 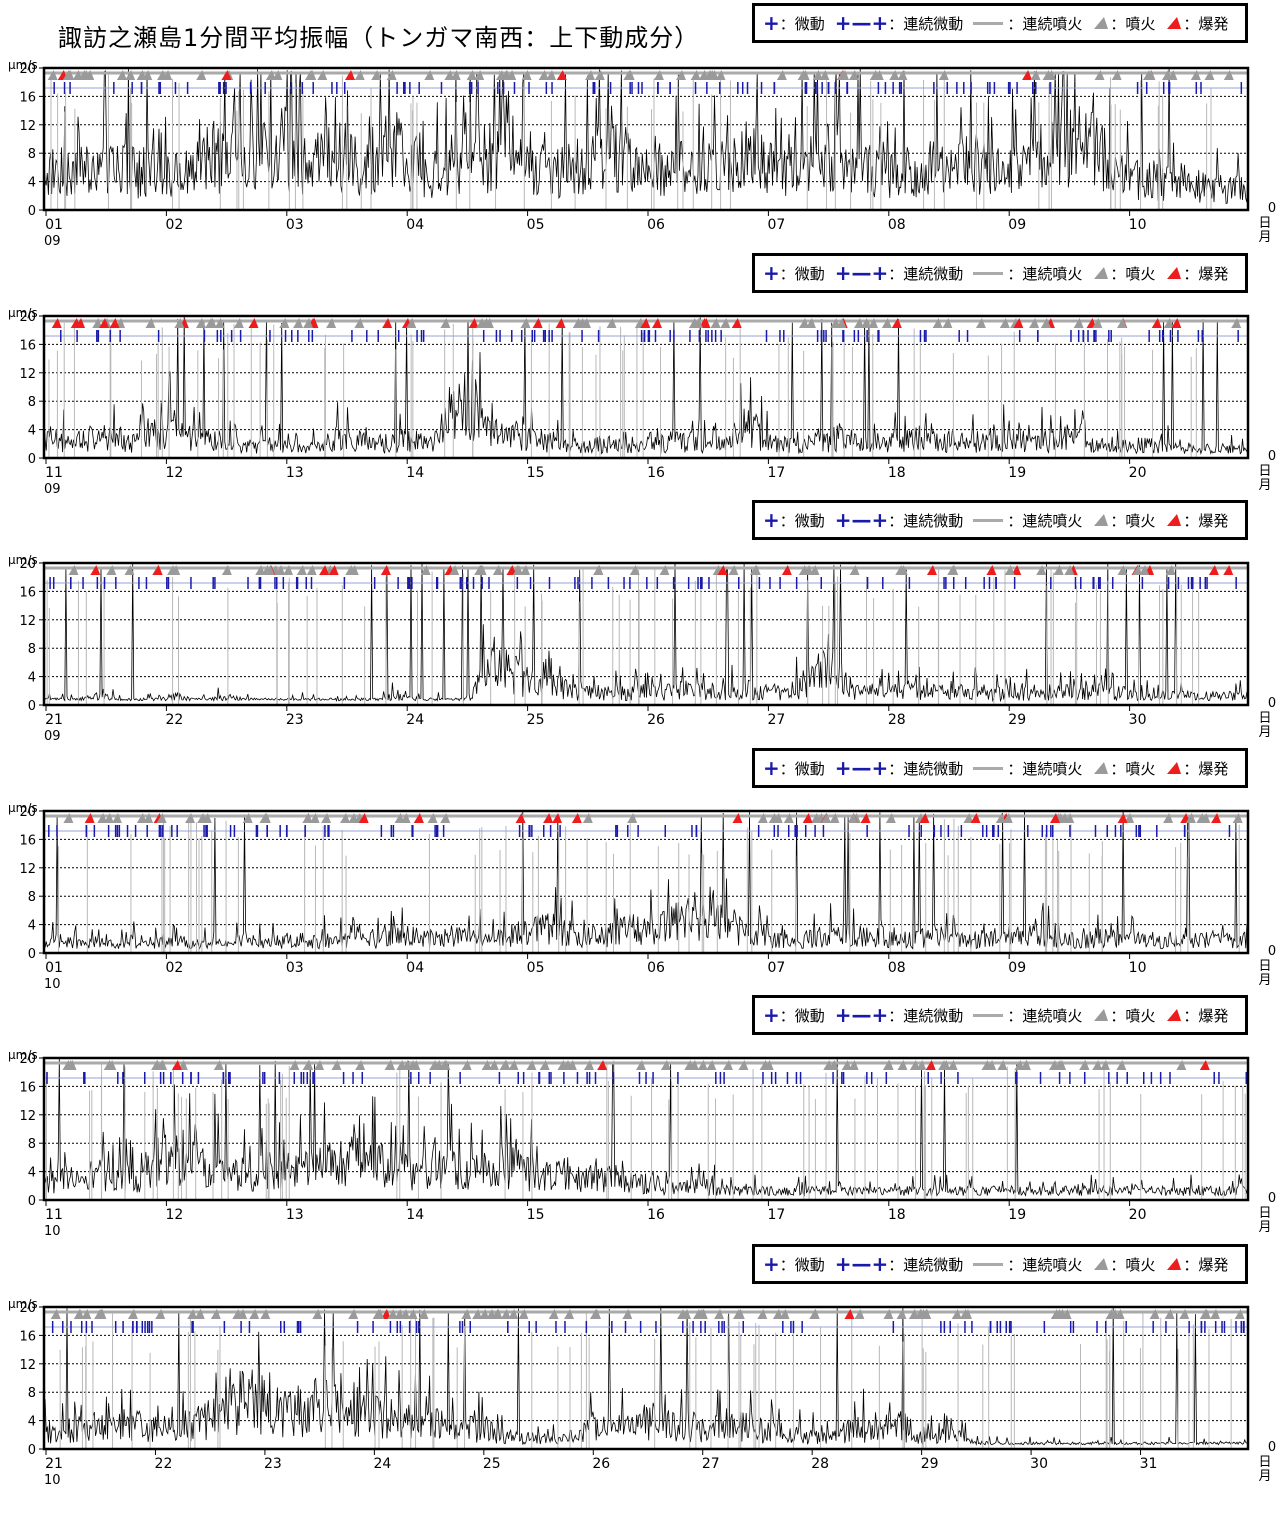 I want to click on y-tick-label: 4, so click(x=32, y=678).